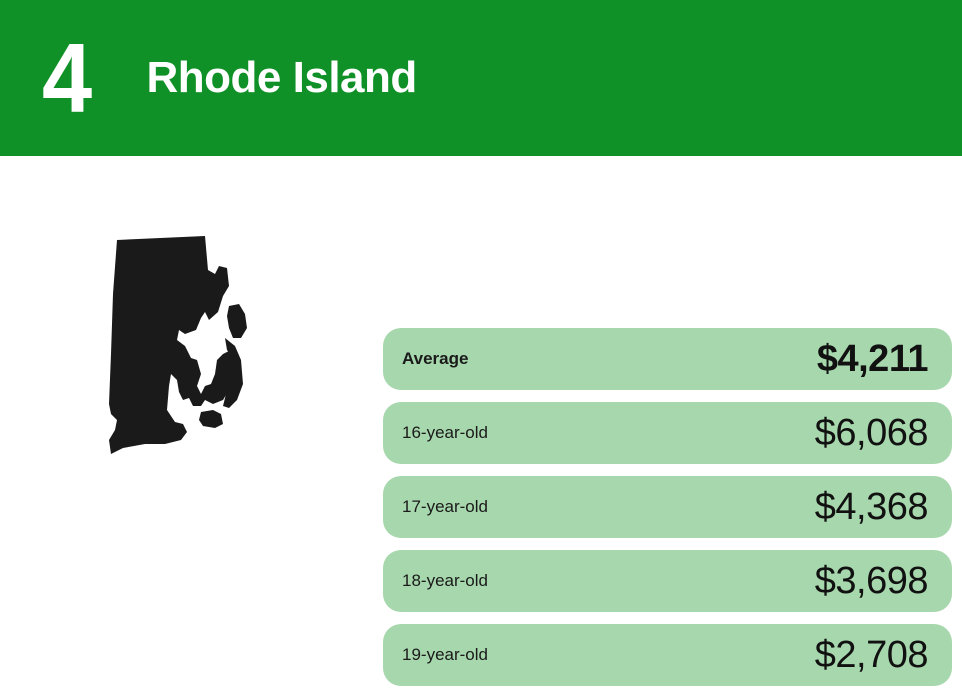 The height and width of the screenshot is (698, 962). What do you see at coordinates (435, 358) in the screenshot?
I see `row-label: Average` at bounding box center [435, 358].